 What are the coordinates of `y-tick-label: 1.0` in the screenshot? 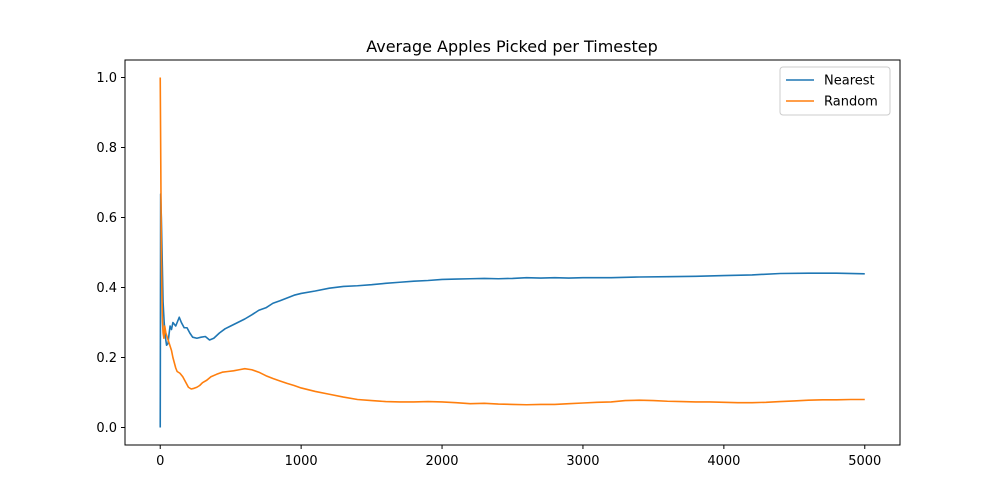 It's located at (106, 78).